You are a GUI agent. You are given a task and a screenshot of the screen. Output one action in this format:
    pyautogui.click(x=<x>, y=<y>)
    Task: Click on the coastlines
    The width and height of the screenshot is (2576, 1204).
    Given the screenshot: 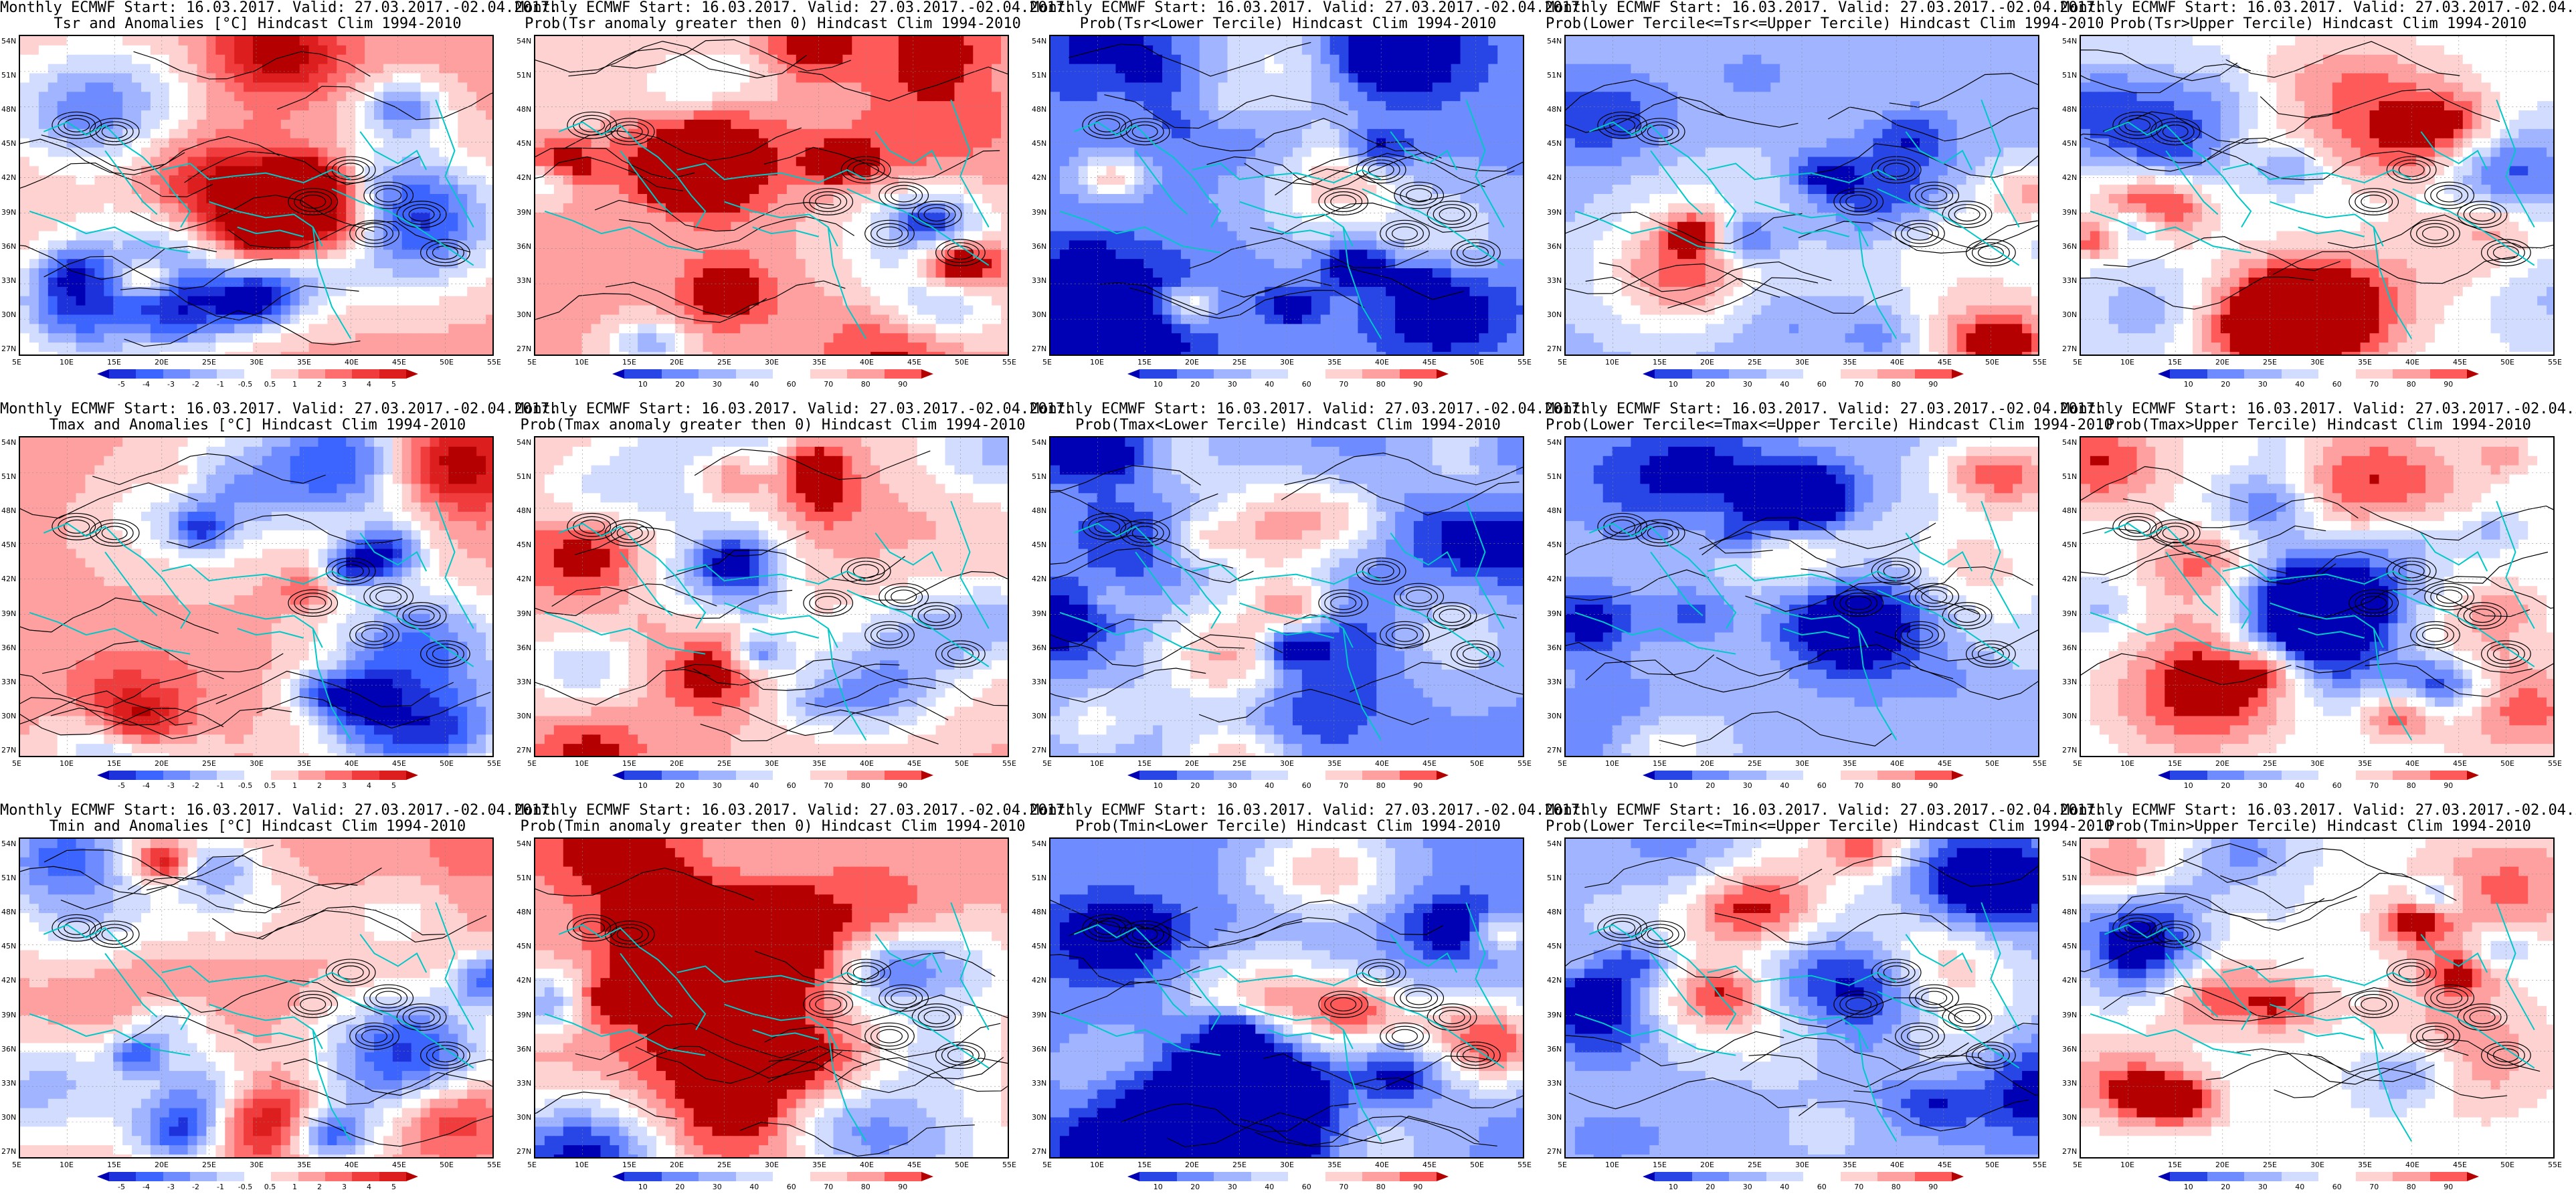 What is the action you would take?
    pyautogui.click(x=767, y=620)
    